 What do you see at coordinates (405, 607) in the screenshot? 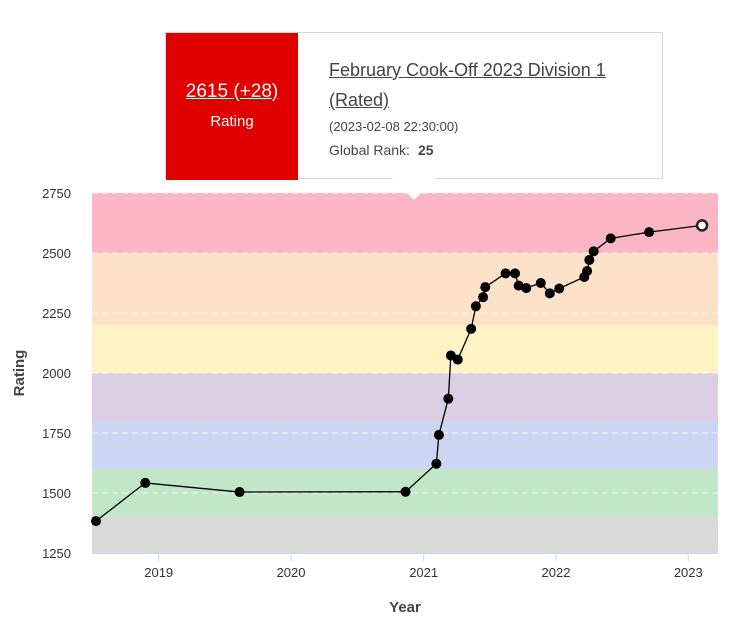
I see `x-axis-title: Year` at bounding box center [405, 607].